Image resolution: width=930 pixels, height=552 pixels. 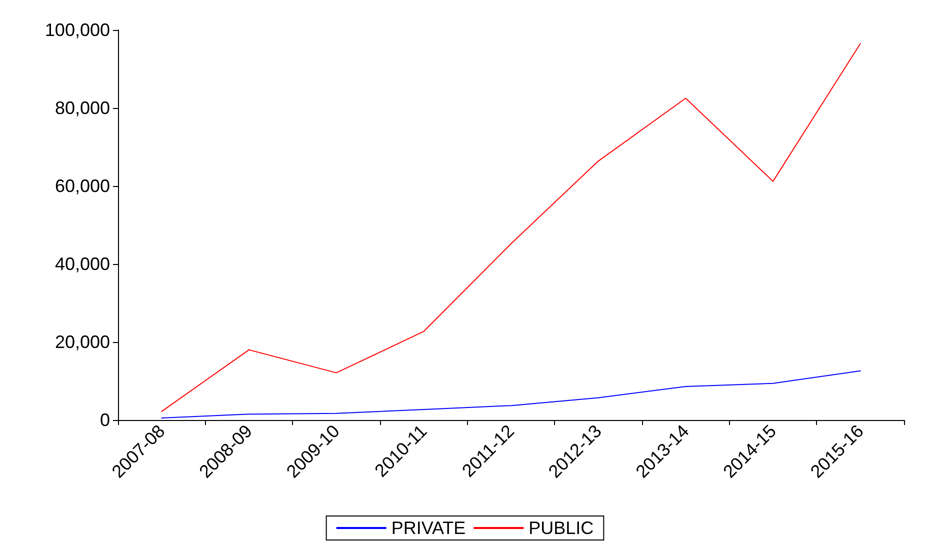 What do you see at coordinates (82, 342) in the screenshot?
I see `y-tick-label: 20,000` at bounding box center [82, 342].